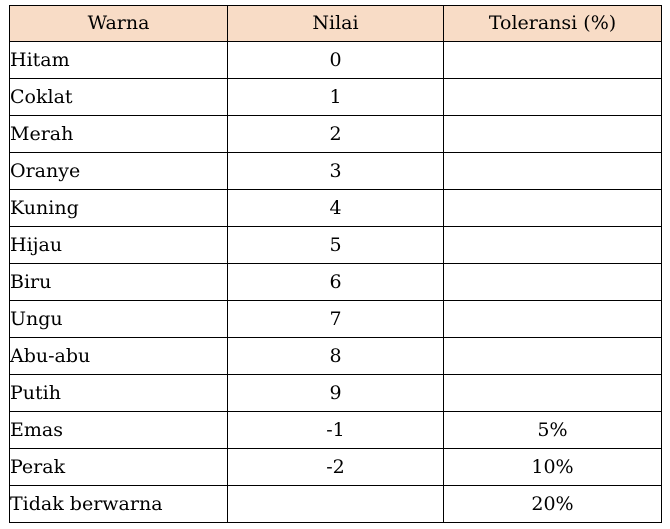 The image size is (670, 529). What do you see at coordinates (118, 60) in the screenshot?
I see `cell-warna: Hitam` at bounding box center [118, 60].